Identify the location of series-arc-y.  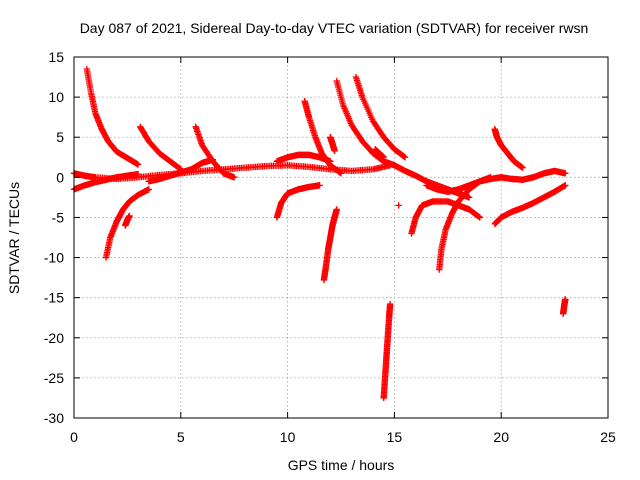
(564, 306).